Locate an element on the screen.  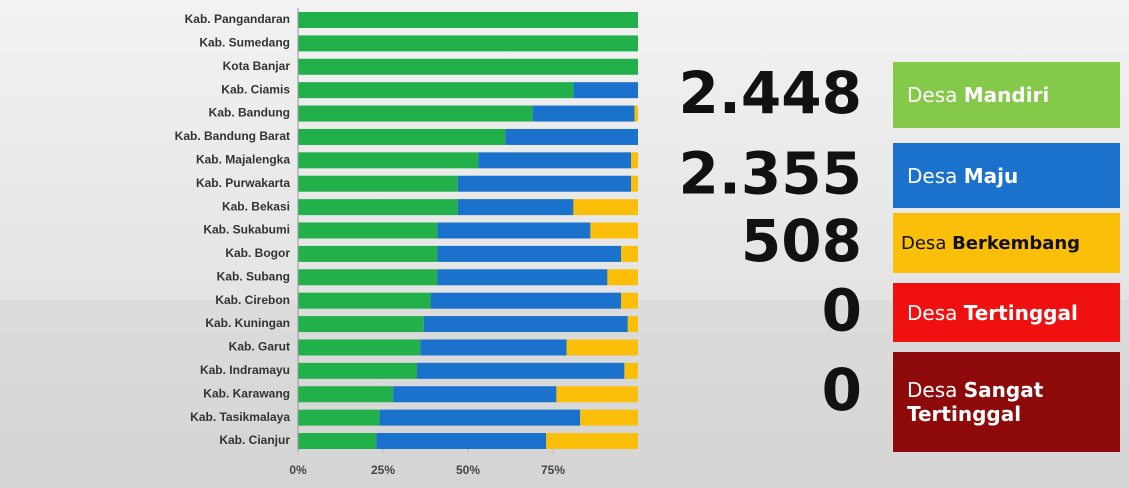
y-tick-label: Kab. Indramayu is located at coordinates (245, 370).